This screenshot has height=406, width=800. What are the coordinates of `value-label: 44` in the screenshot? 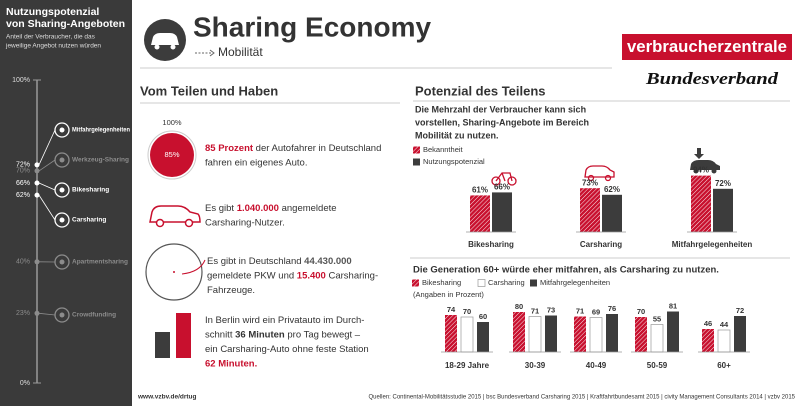 It's located at (724, 324).